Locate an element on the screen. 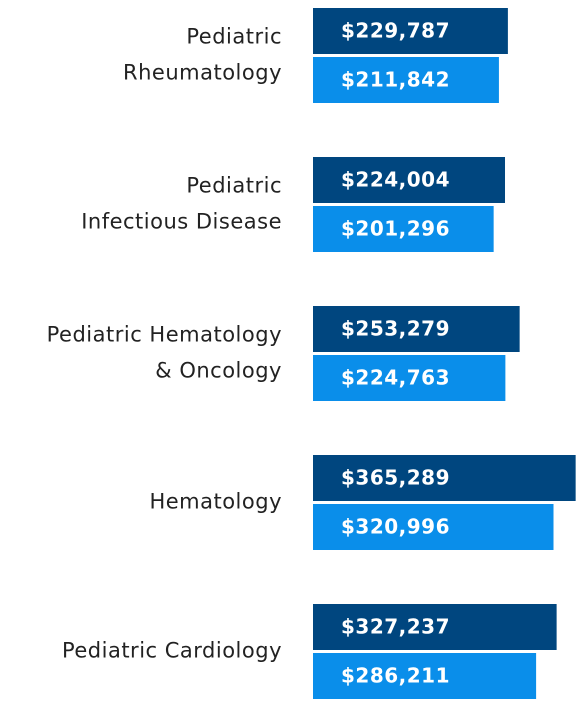 The height and width of the screenshot is (702, 576). category-label: Rheumatology is located at coordinates (202, 73).